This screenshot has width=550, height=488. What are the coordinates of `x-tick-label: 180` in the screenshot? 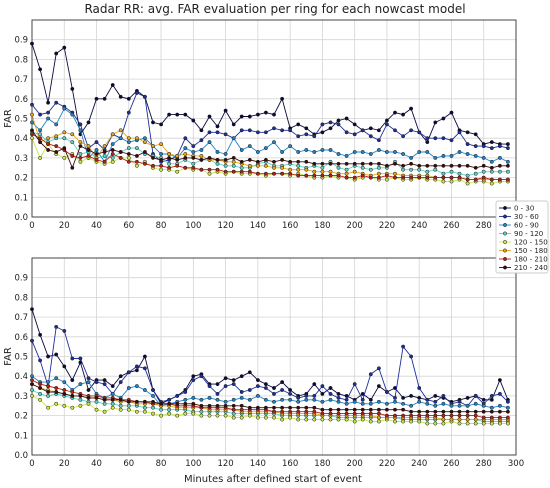 It's located at (322, 226).